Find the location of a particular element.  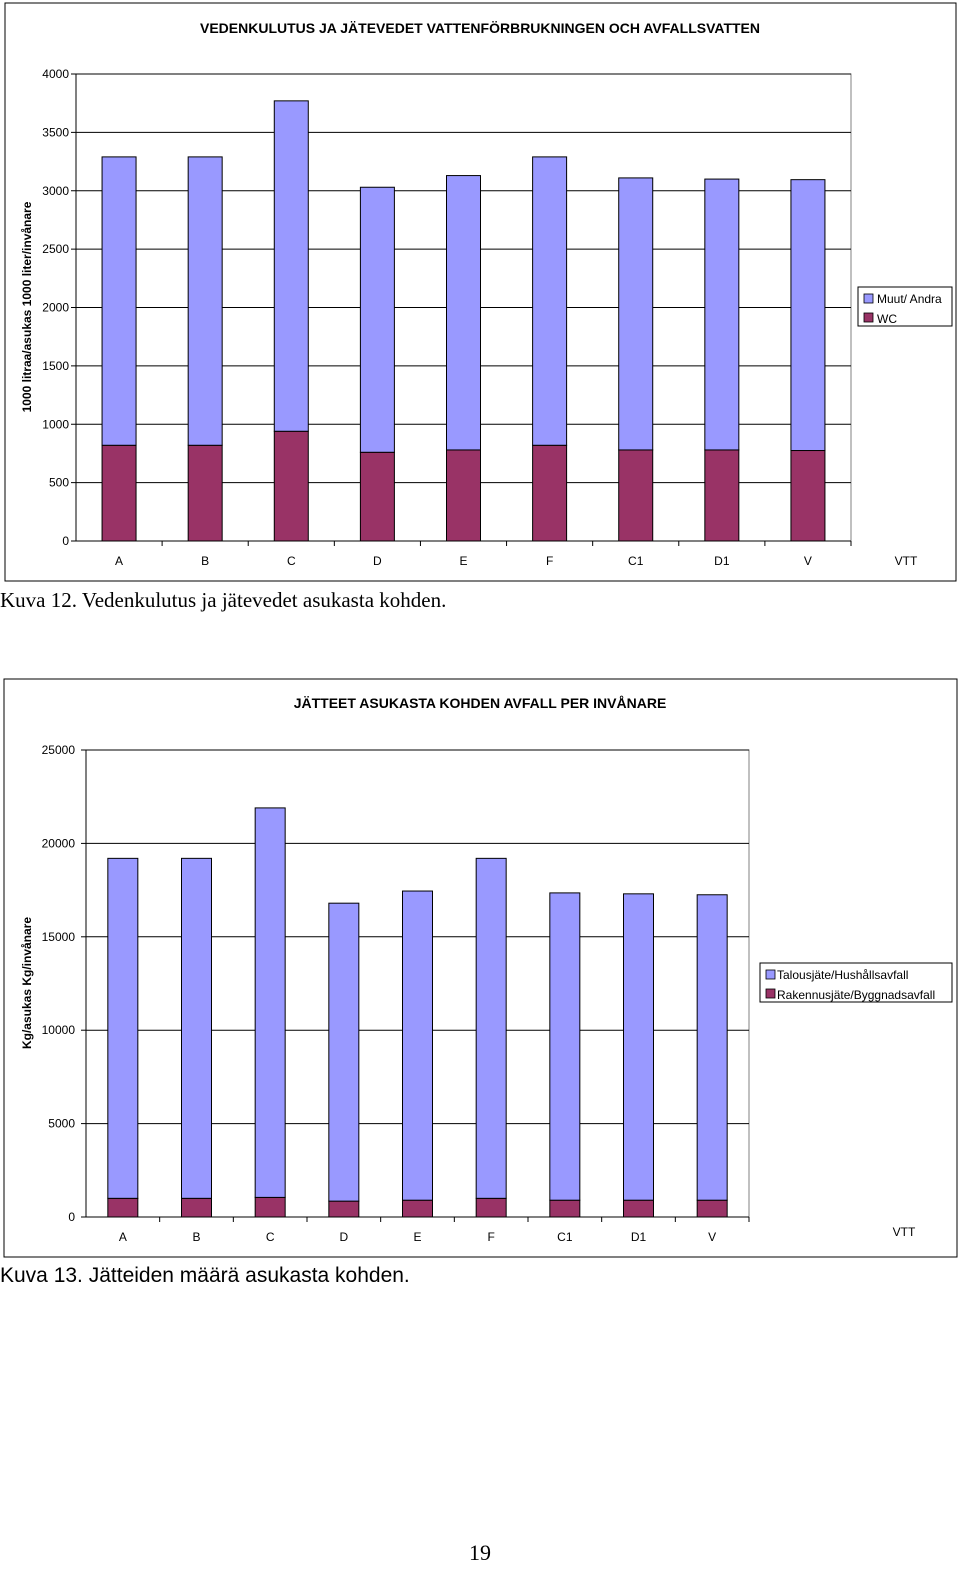

legend-swatch-talousjate is located at coordinates (770, 974).